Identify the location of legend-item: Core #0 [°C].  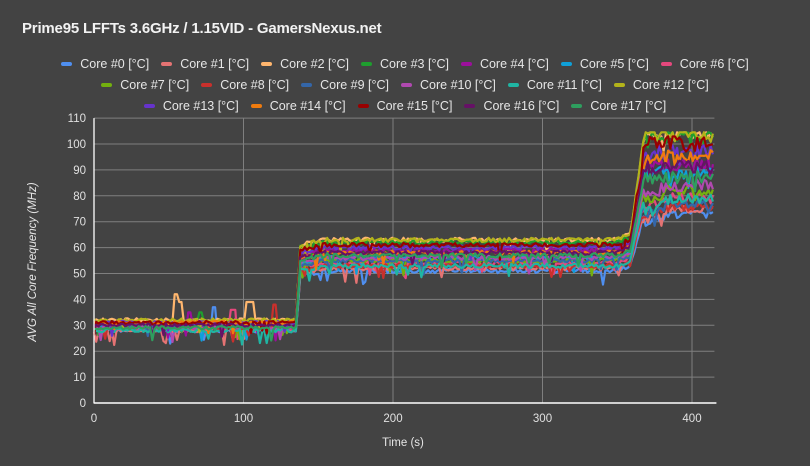
(105, 64).